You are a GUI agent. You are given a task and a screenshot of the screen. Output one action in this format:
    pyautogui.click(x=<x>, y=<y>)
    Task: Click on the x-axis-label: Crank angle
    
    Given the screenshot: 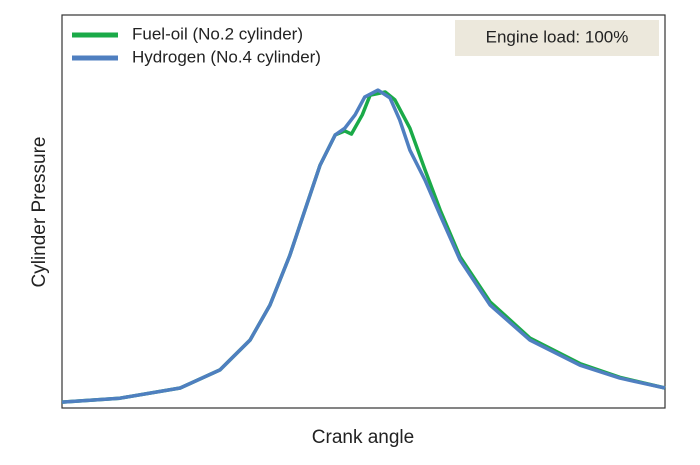 What is the action you would take?
    pyautogui.click(x=363, y=437)
    